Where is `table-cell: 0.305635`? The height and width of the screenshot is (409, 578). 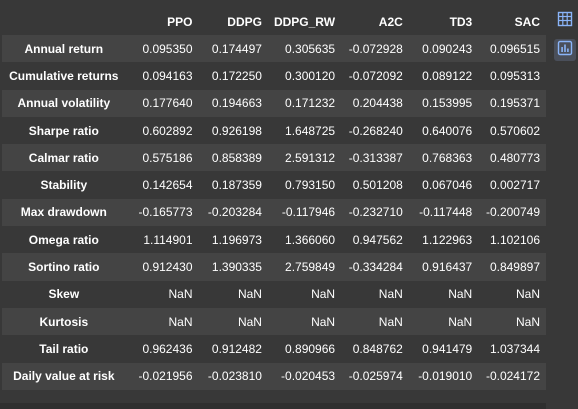
table-cell: 0.305635 is located at coordinates (310, 48).